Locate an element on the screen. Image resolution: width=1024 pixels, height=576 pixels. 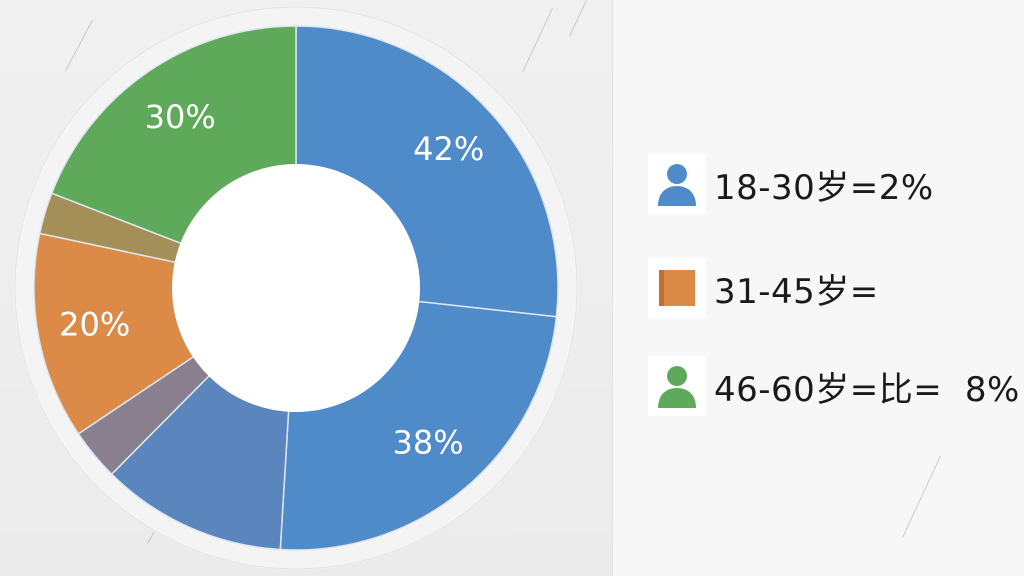
legend-item-46-60: 46-60岁=比= 8% is located at coordinates (834, 386).